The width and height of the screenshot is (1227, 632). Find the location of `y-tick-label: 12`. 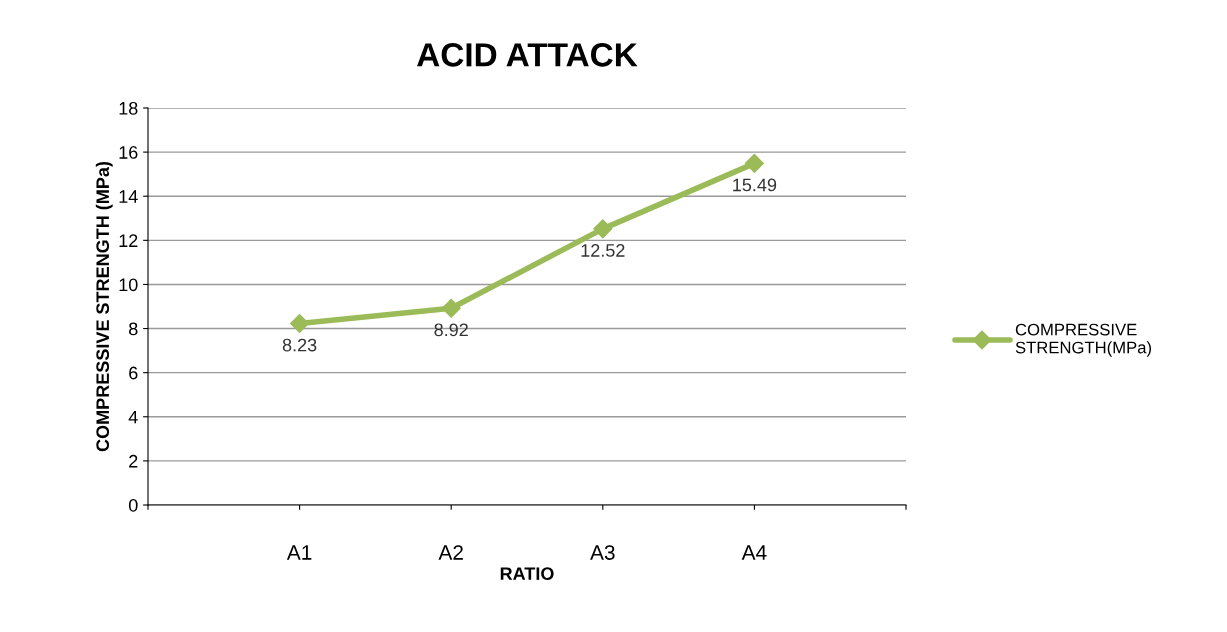

y-tick-label: 12 is located at coordinates (128, 240).